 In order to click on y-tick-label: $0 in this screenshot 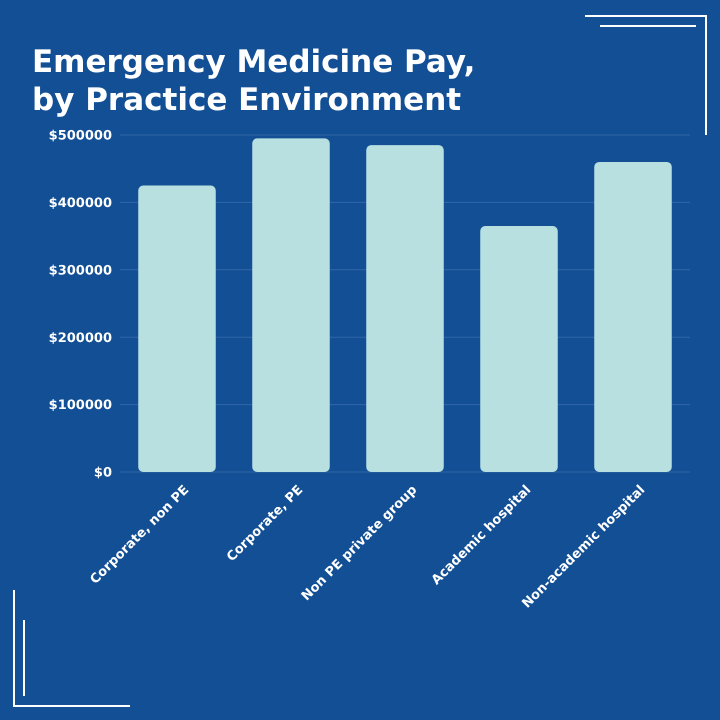, I will do `click(103, 473)`.